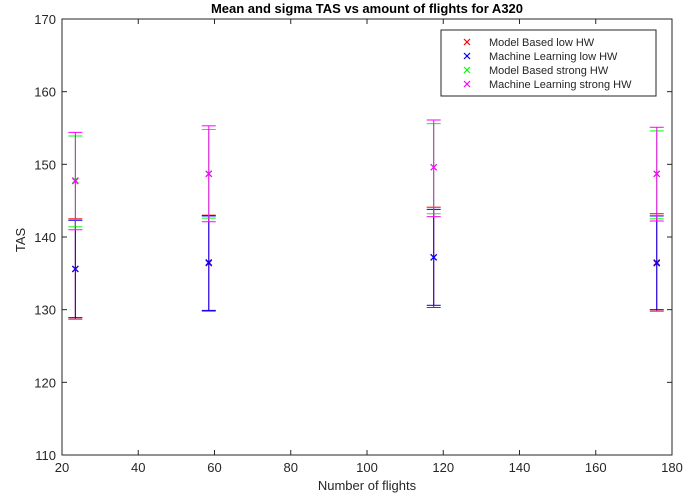 Image resolution: width=694 pixels, height=497 pixels. What do you see at coordinates (45, 92) in the screenshot?
I see `y-tick-label: 160` at bounding box center [45, 92].